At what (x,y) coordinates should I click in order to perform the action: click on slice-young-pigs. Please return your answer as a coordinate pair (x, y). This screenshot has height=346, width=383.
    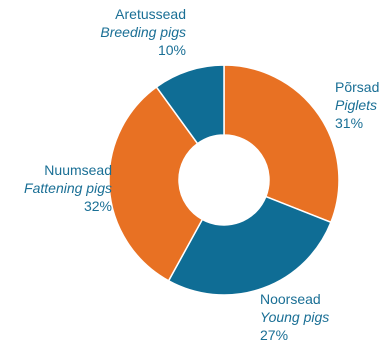
    Looking at the image, I should click on (249, 245).